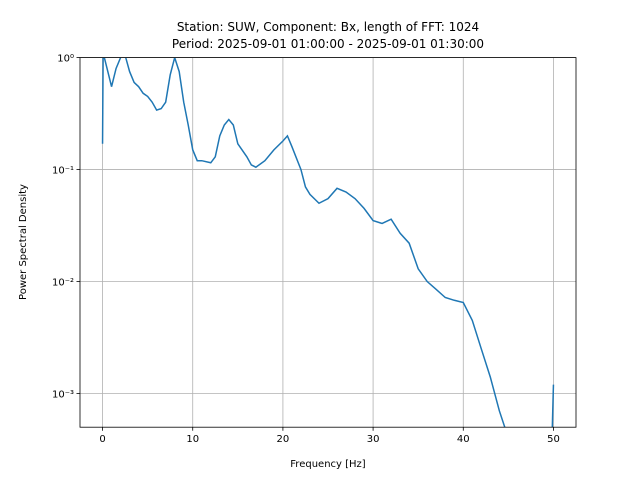 The image size is (640, 480). I want to click on x-tick-label: 30, so click(373, 439).